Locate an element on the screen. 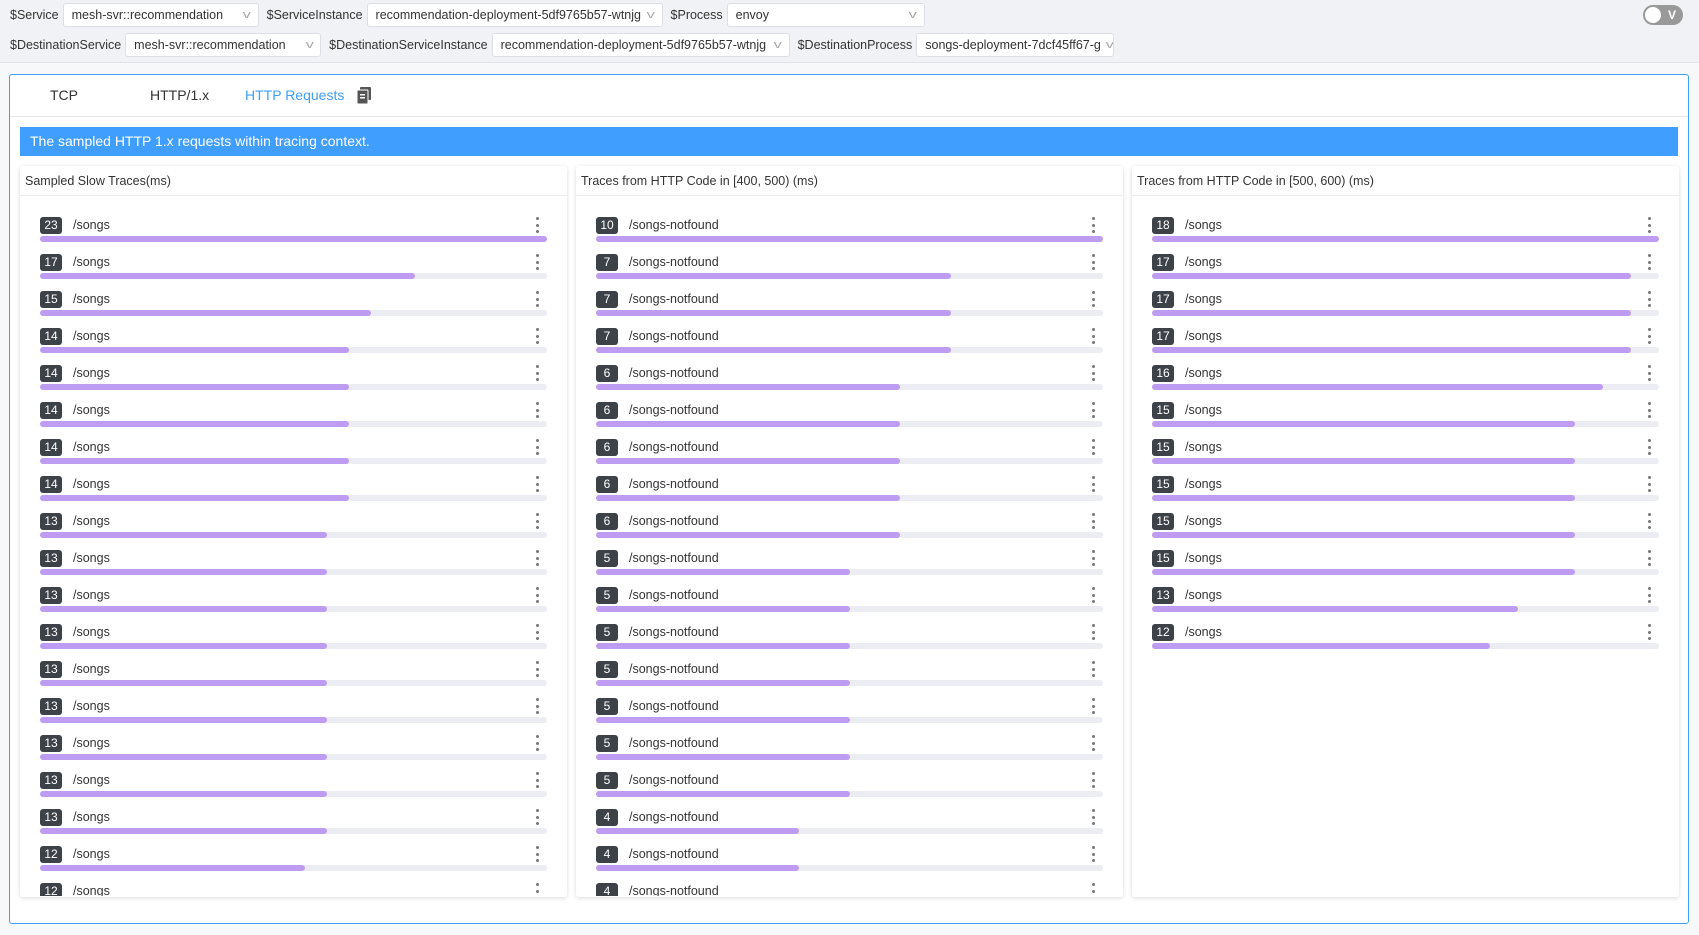 This screenshot has height=935, width=1699. visualization-toggle: V is located at coordinates (1663, 15).